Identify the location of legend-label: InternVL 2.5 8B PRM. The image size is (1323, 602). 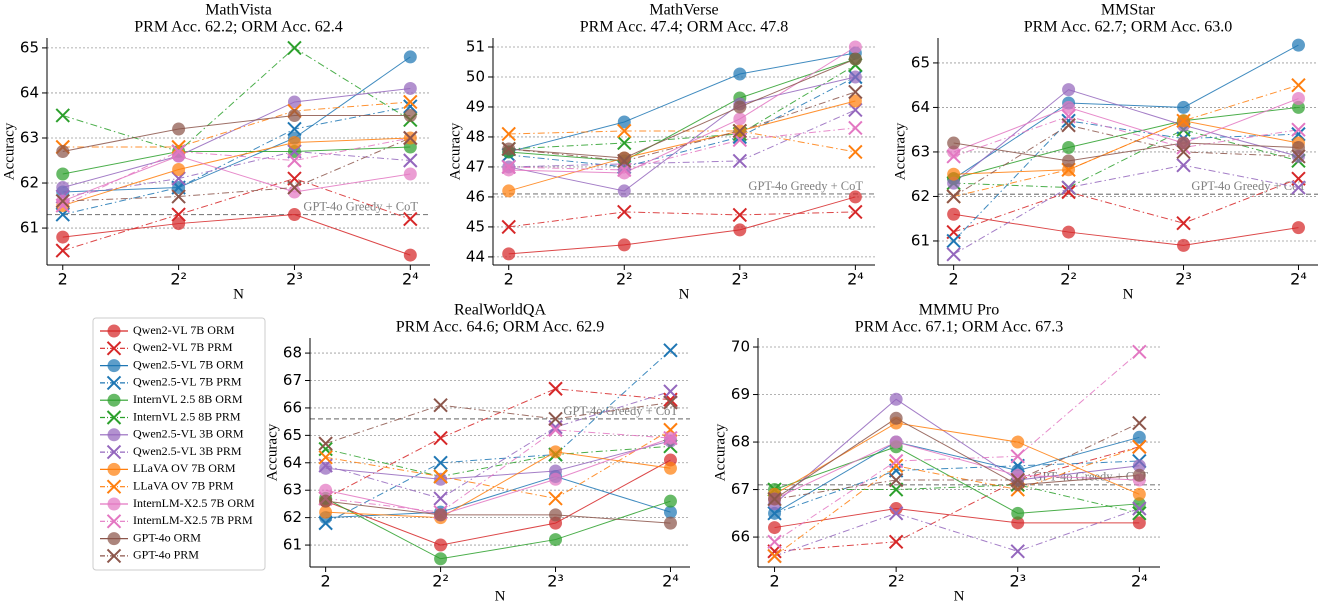
(187, 416).